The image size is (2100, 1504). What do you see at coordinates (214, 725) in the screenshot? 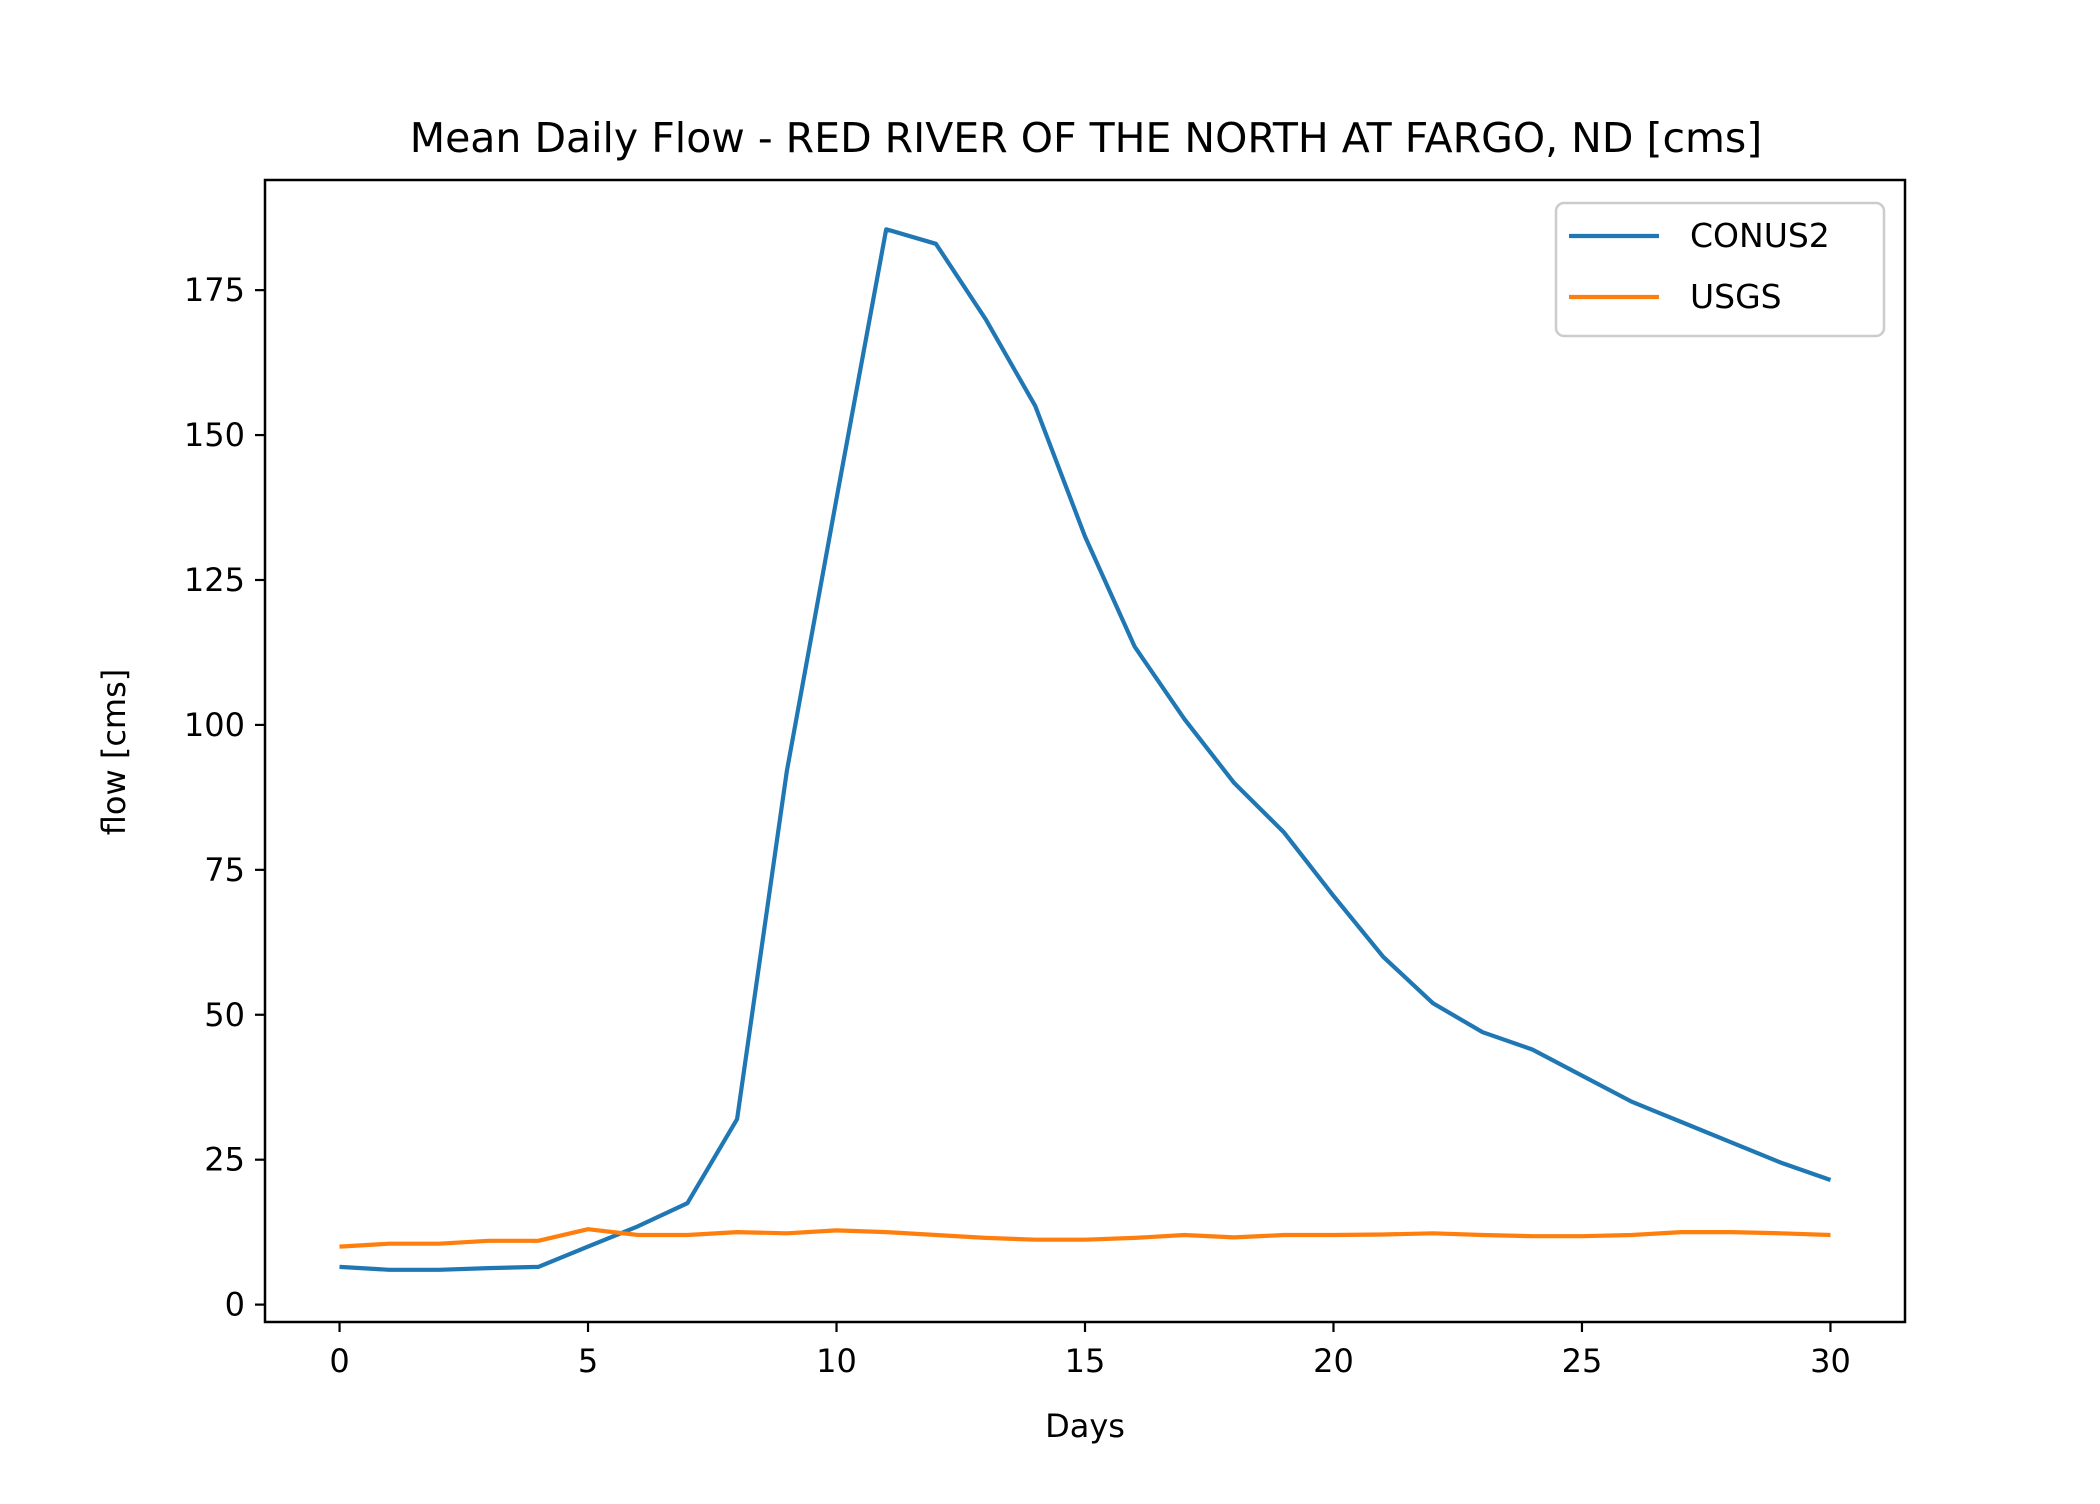
I see `y-tick-label: 100` at bounding box center [214, 725].